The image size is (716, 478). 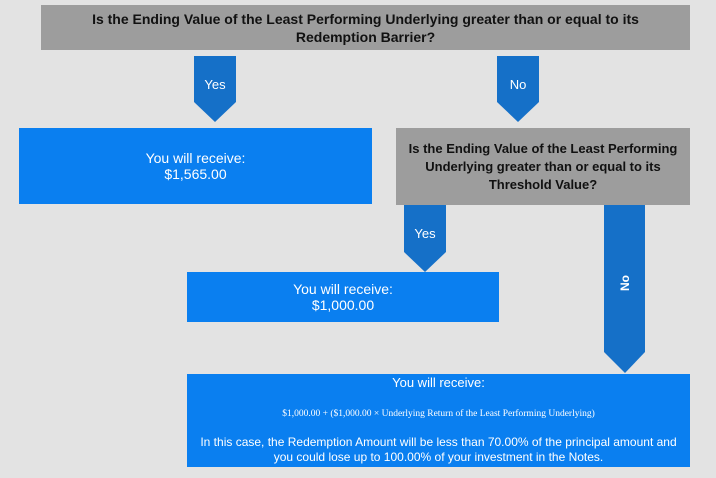 I want to click on no-label-1: No, so click(x=518, y=84).